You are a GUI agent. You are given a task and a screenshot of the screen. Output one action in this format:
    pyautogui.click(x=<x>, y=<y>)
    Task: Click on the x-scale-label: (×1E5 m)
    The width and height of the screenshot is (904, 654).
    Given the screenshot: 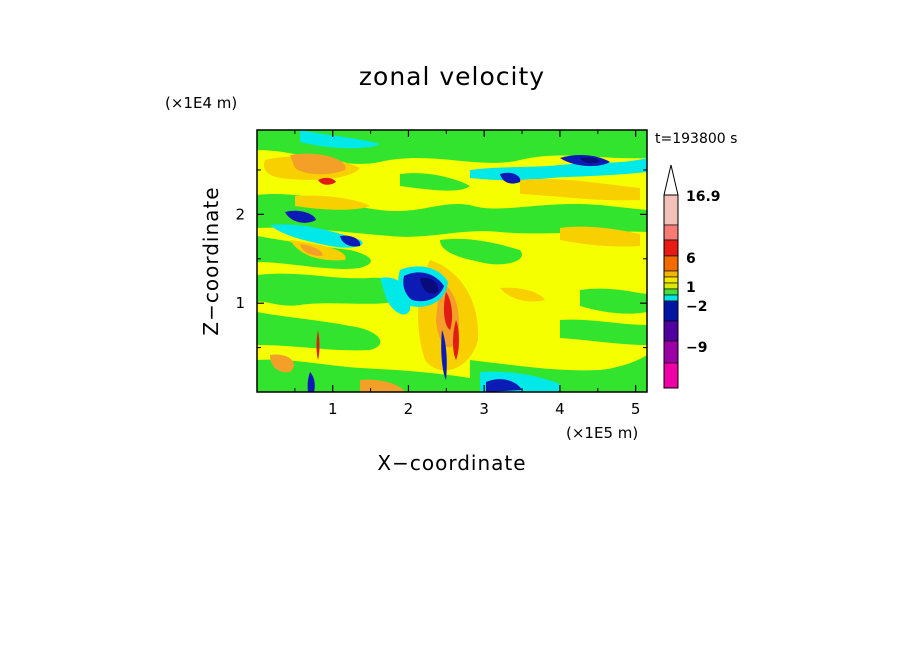 What is the action you would take?
    pyautogui.click(x=602, y=433)
    